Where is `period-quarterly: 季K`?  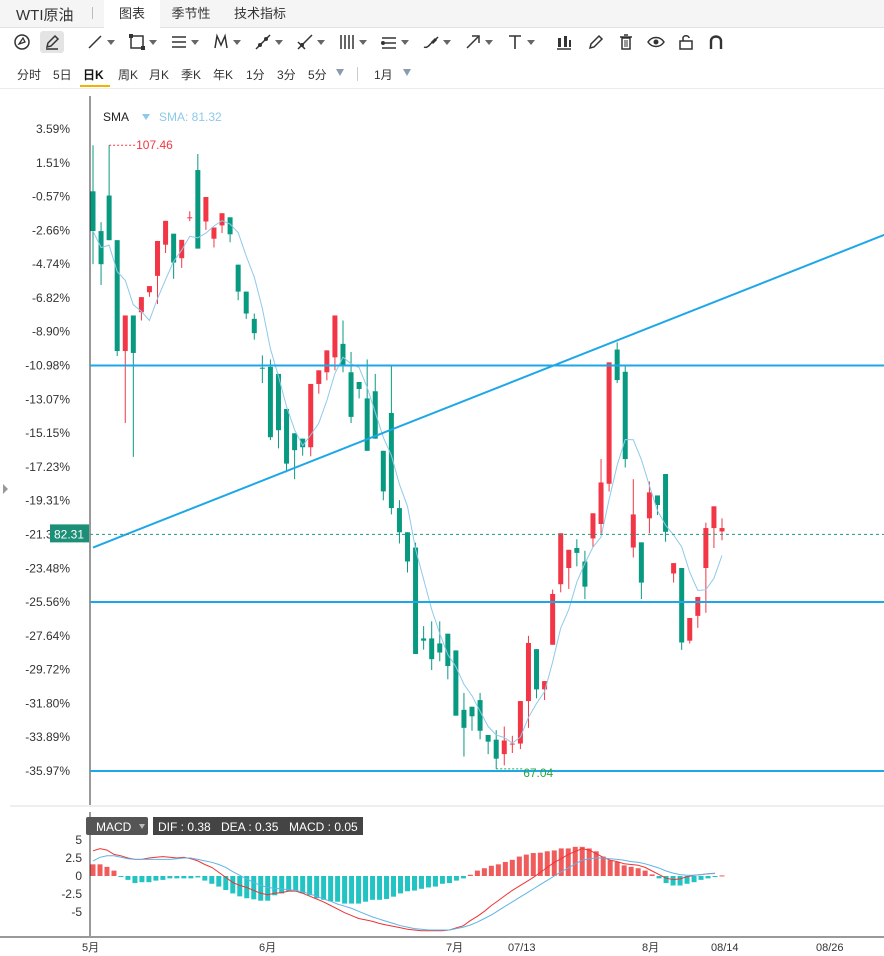 period-quarterly: 季K is located at coordinates (191, 75).